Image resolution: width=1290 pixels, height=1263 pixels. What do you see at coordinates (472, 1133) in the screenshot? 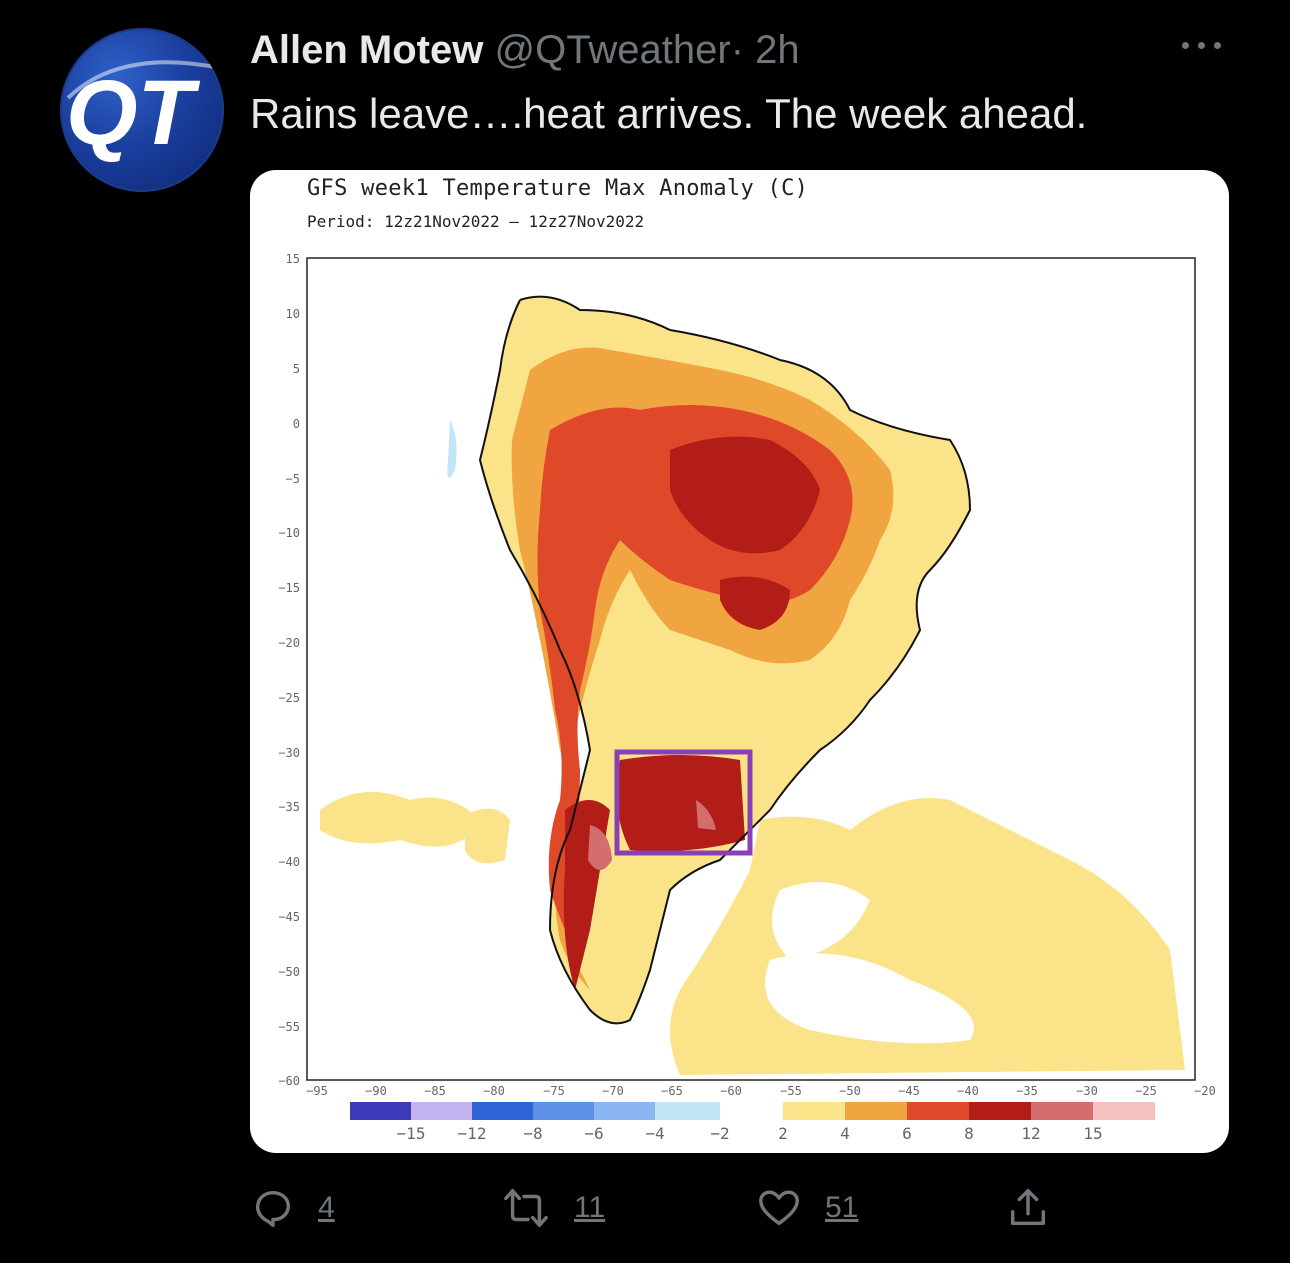
I see `colorbar-label: −12` at bounding box center [472, 1133].